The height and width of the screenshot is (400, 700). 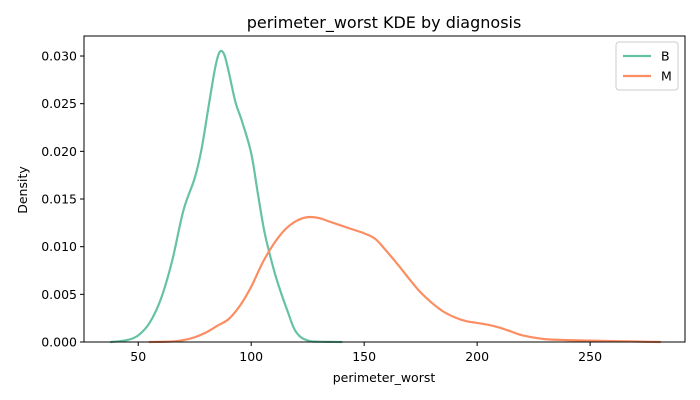 I want to click on y-tick-label: 0.020, so click(x=59, y=151).